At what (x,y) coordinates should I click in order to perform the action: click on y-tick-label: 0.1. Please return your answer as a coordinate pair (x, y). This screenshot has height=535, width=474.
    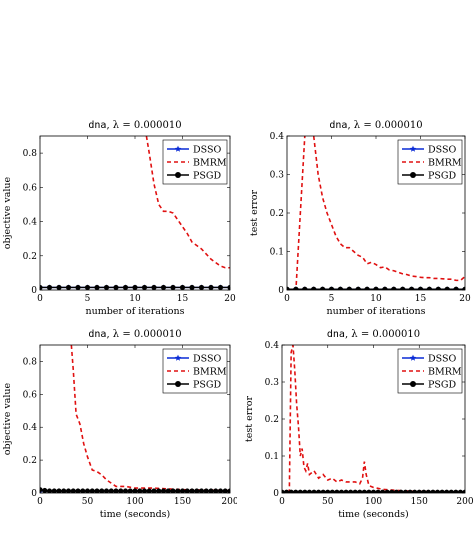
    Looking at the image, I should click on (272, 457).